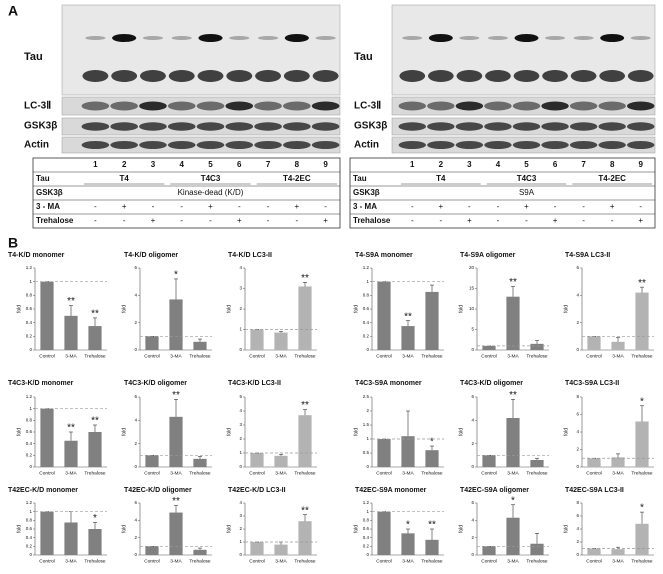  I want to click on group-label: T4-2EC, so click(297, 178).